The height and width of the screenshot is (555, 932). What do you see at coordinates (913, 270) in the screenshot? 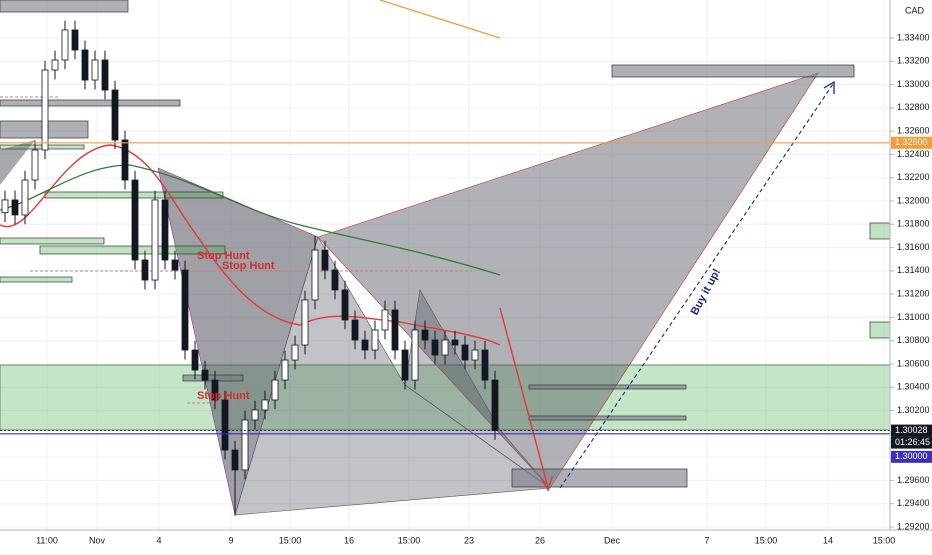
I see `y-tick-label: 1.31400` at bounding box center [913, 270].